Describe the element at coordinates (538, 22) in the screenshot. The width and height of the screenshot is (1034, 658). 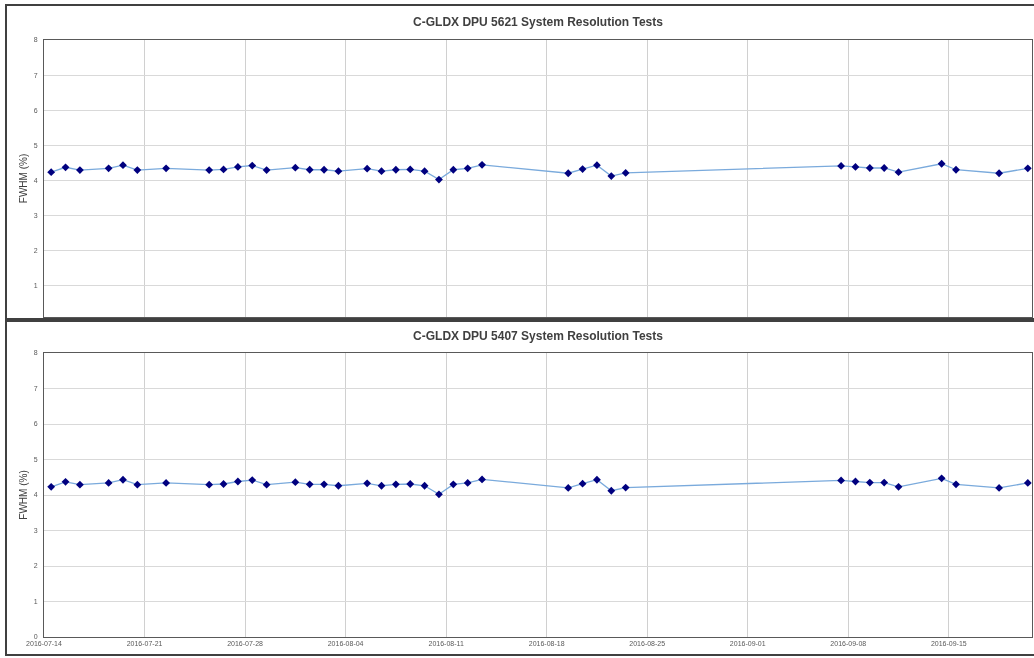
I see `chart-title: C-GLDX DPU 5621 System Resolution Tests` at that location.